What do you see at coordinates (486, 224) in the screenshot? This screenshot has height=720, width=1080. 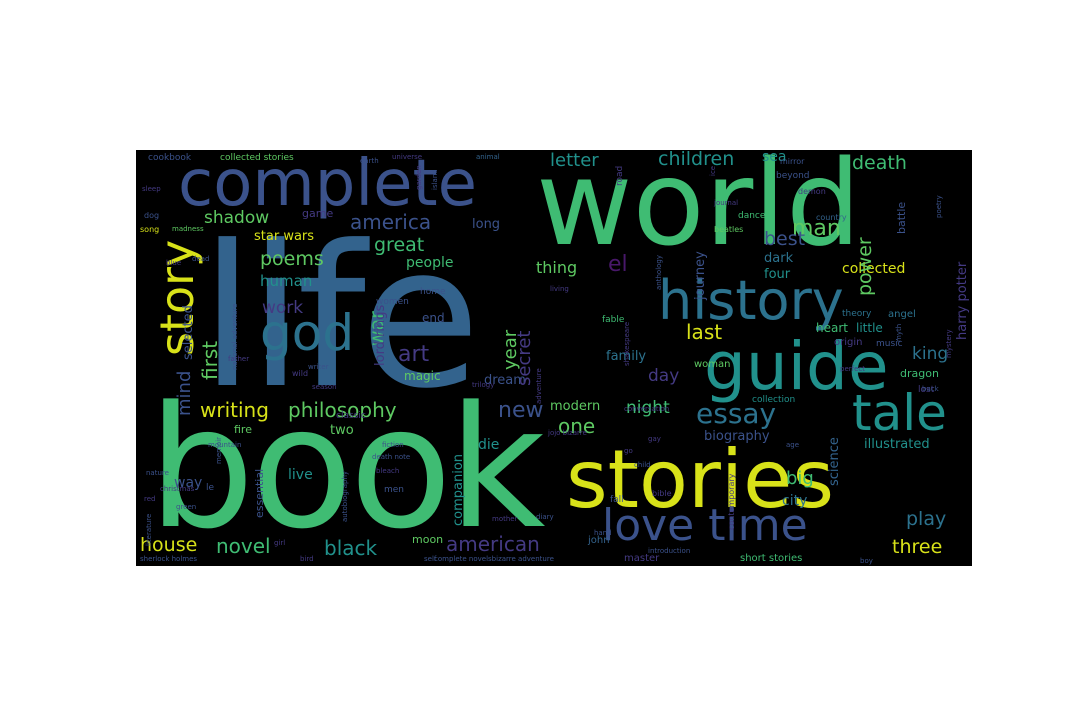 I see `word-long: long` at bounding box center [486, 224].